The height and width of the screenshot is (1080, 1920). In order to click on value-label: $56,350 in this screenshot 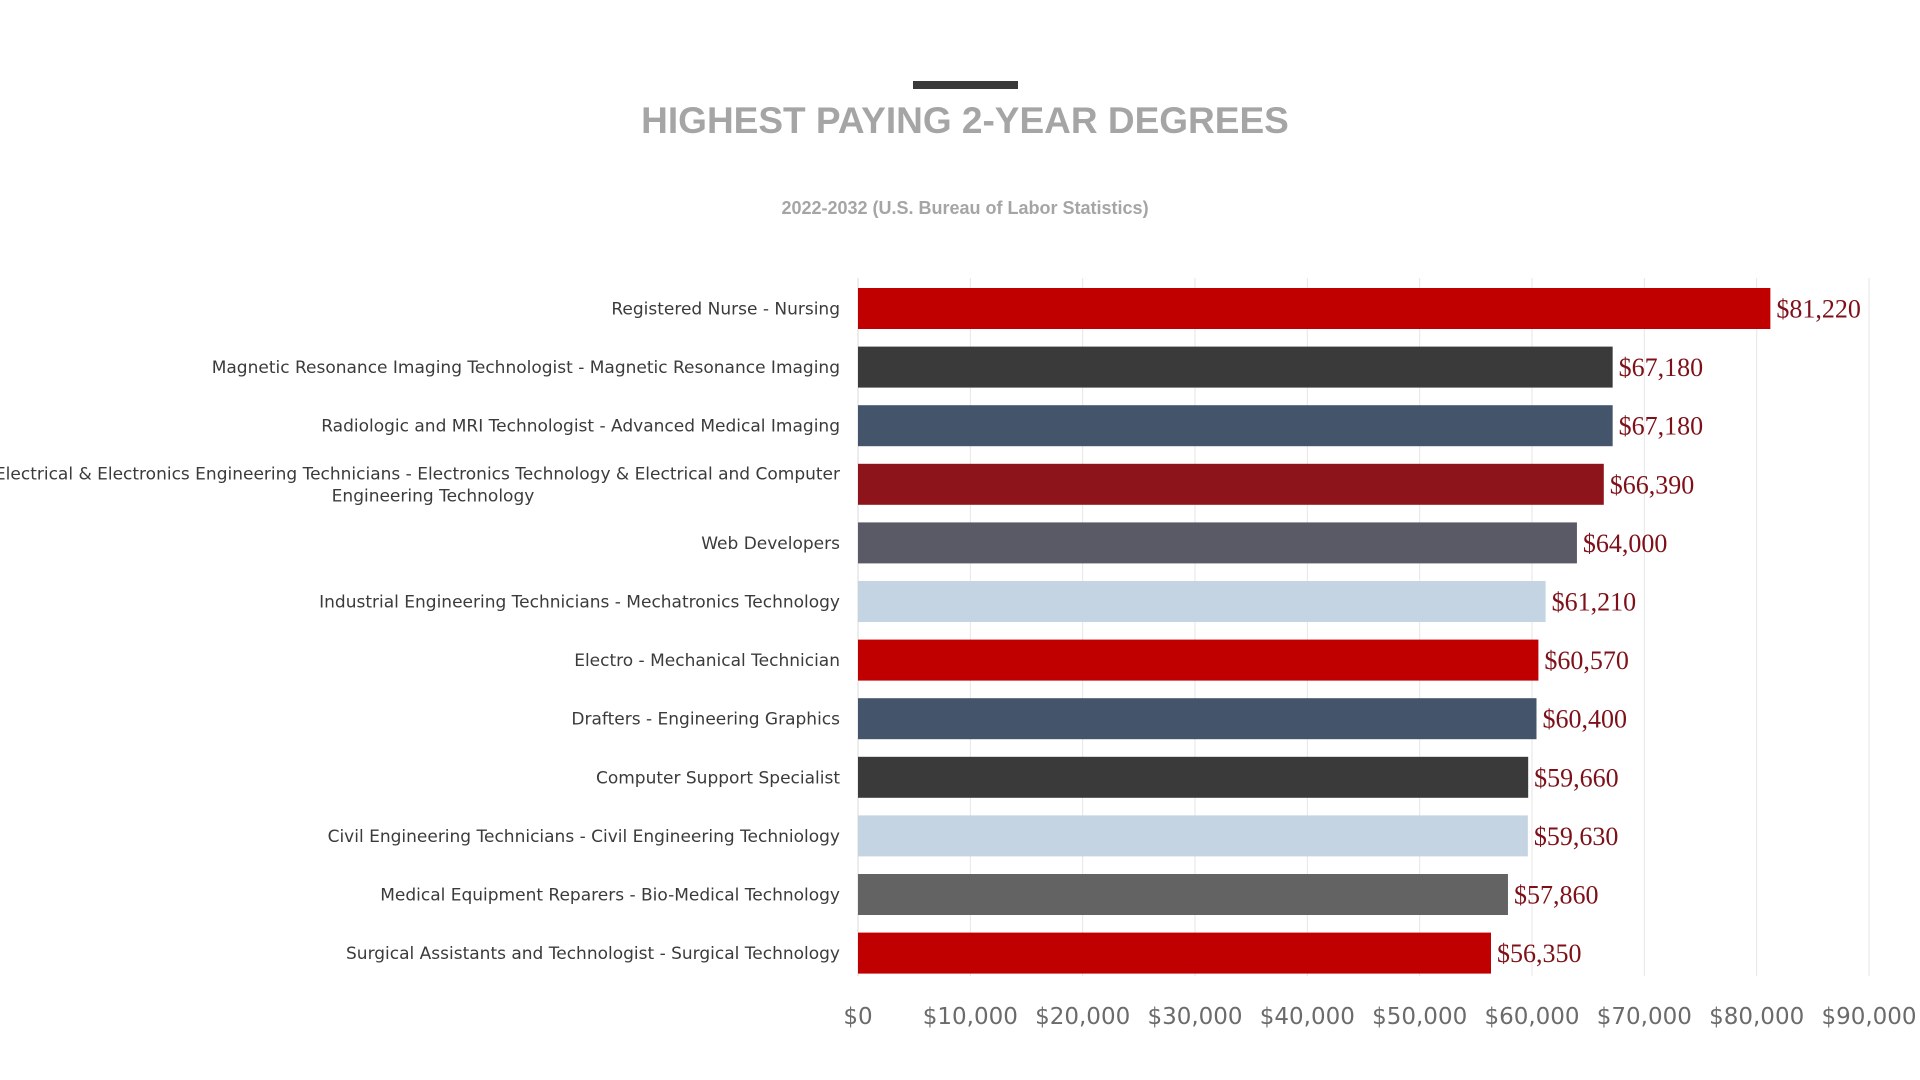, I will do `click(1539, 953)`.